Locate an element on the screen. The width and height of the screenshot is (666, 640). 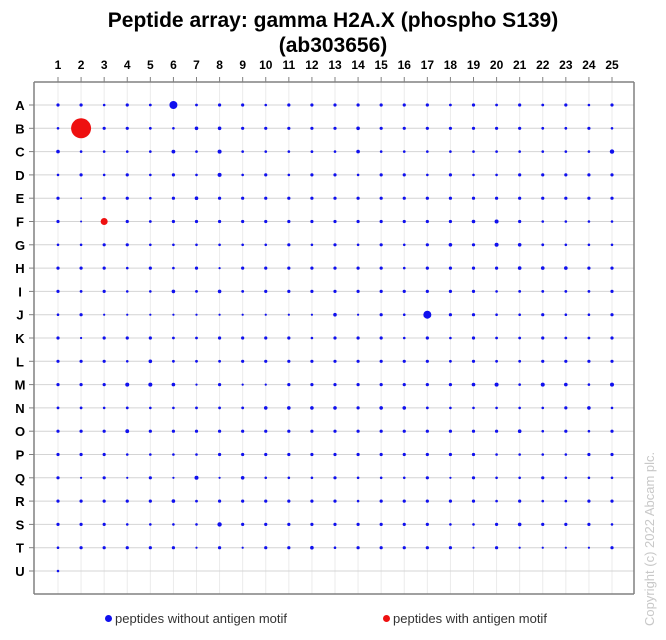
y-tick-label: S is located at coordinates (20, 524).